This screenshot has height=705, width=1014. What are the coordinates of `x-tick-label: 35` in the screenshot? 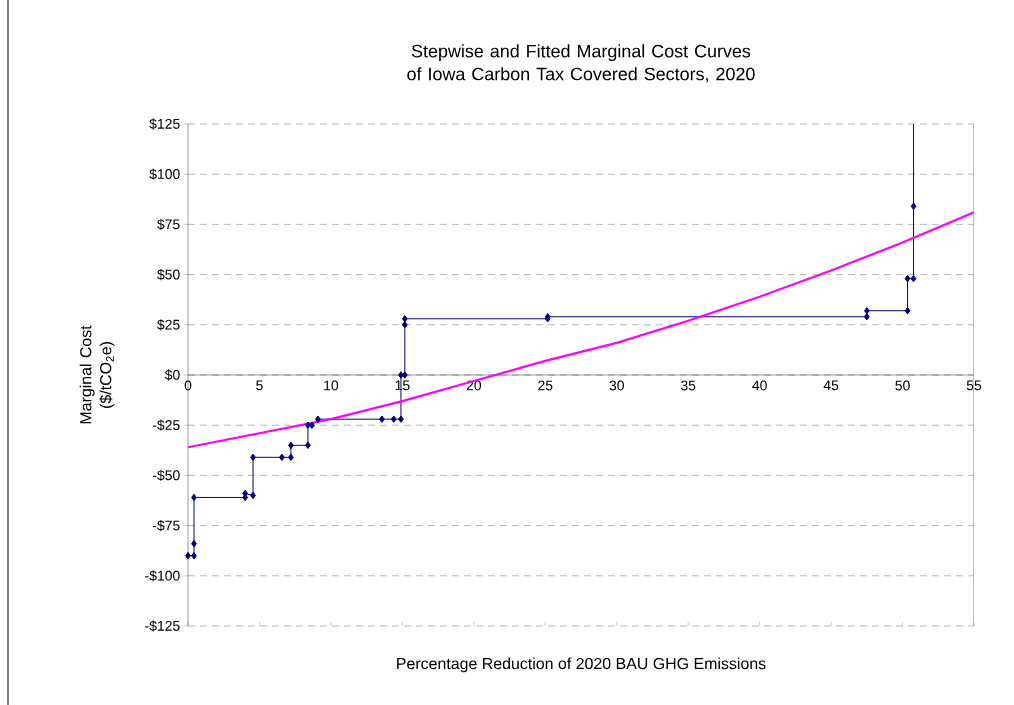 It's located at (688, 385).